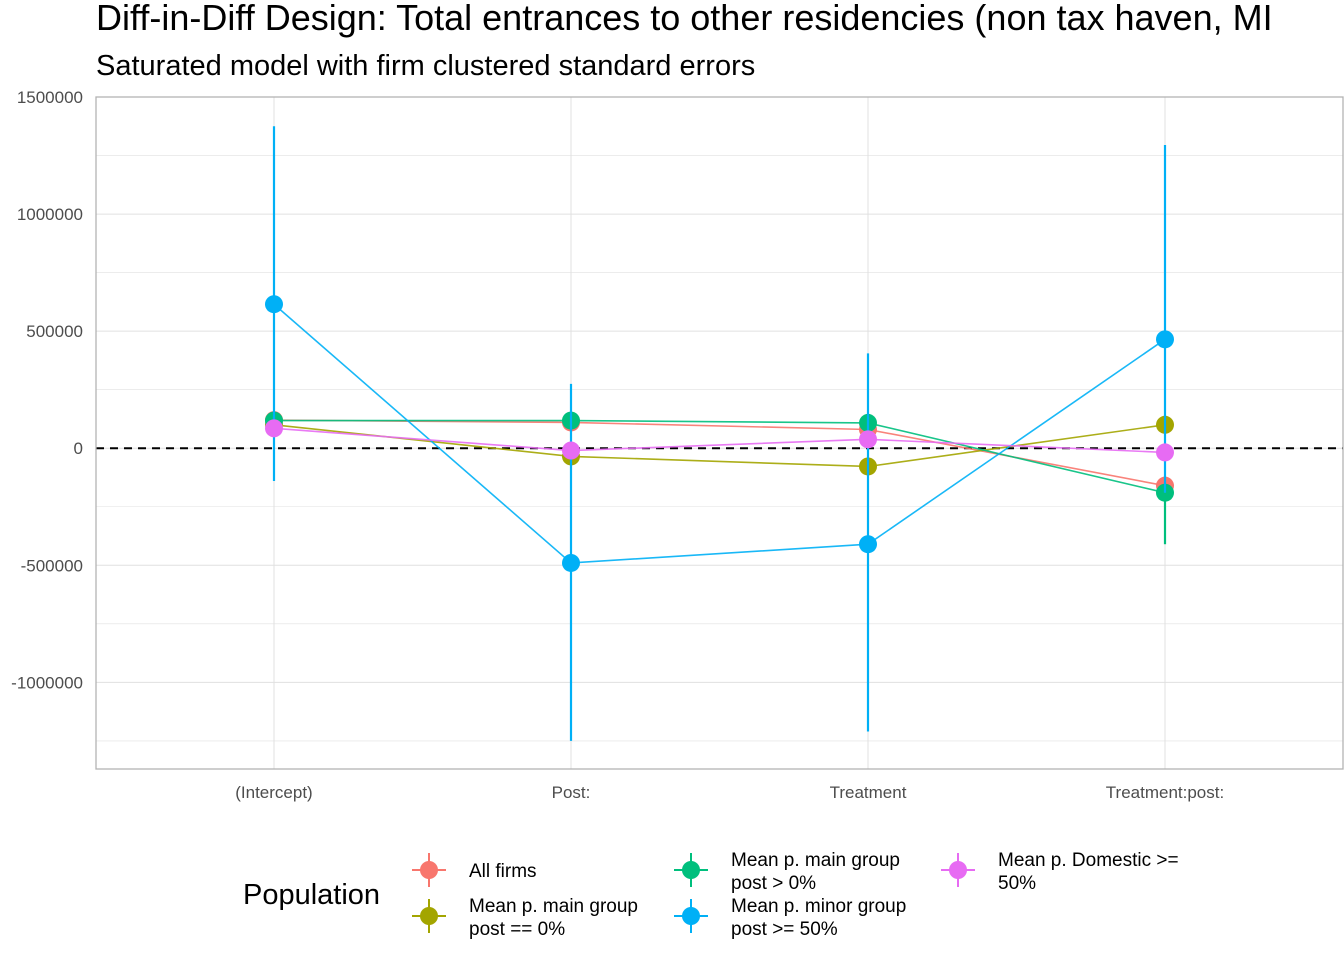  What do you see at coordinates (47, 682) in the screenshot?
I see `y-tick-label: -1000000` at bounding box center [47, 682].